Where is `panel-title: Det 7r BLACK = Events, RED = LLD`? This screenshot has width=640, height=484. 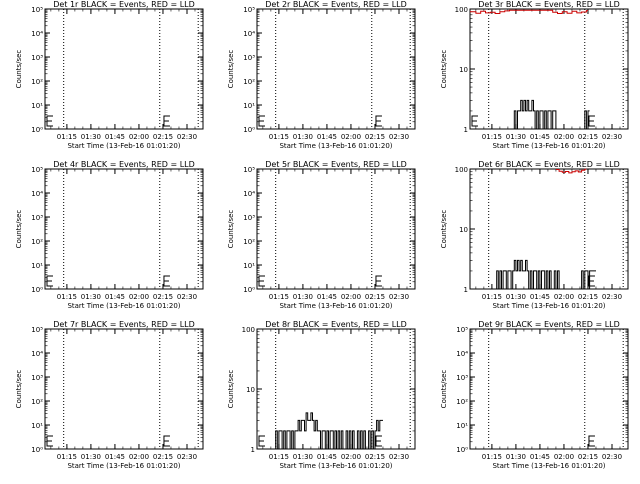 panel-title: Det 7r BLACK = Events, RED = LLD is located at coordinates (124, 324).